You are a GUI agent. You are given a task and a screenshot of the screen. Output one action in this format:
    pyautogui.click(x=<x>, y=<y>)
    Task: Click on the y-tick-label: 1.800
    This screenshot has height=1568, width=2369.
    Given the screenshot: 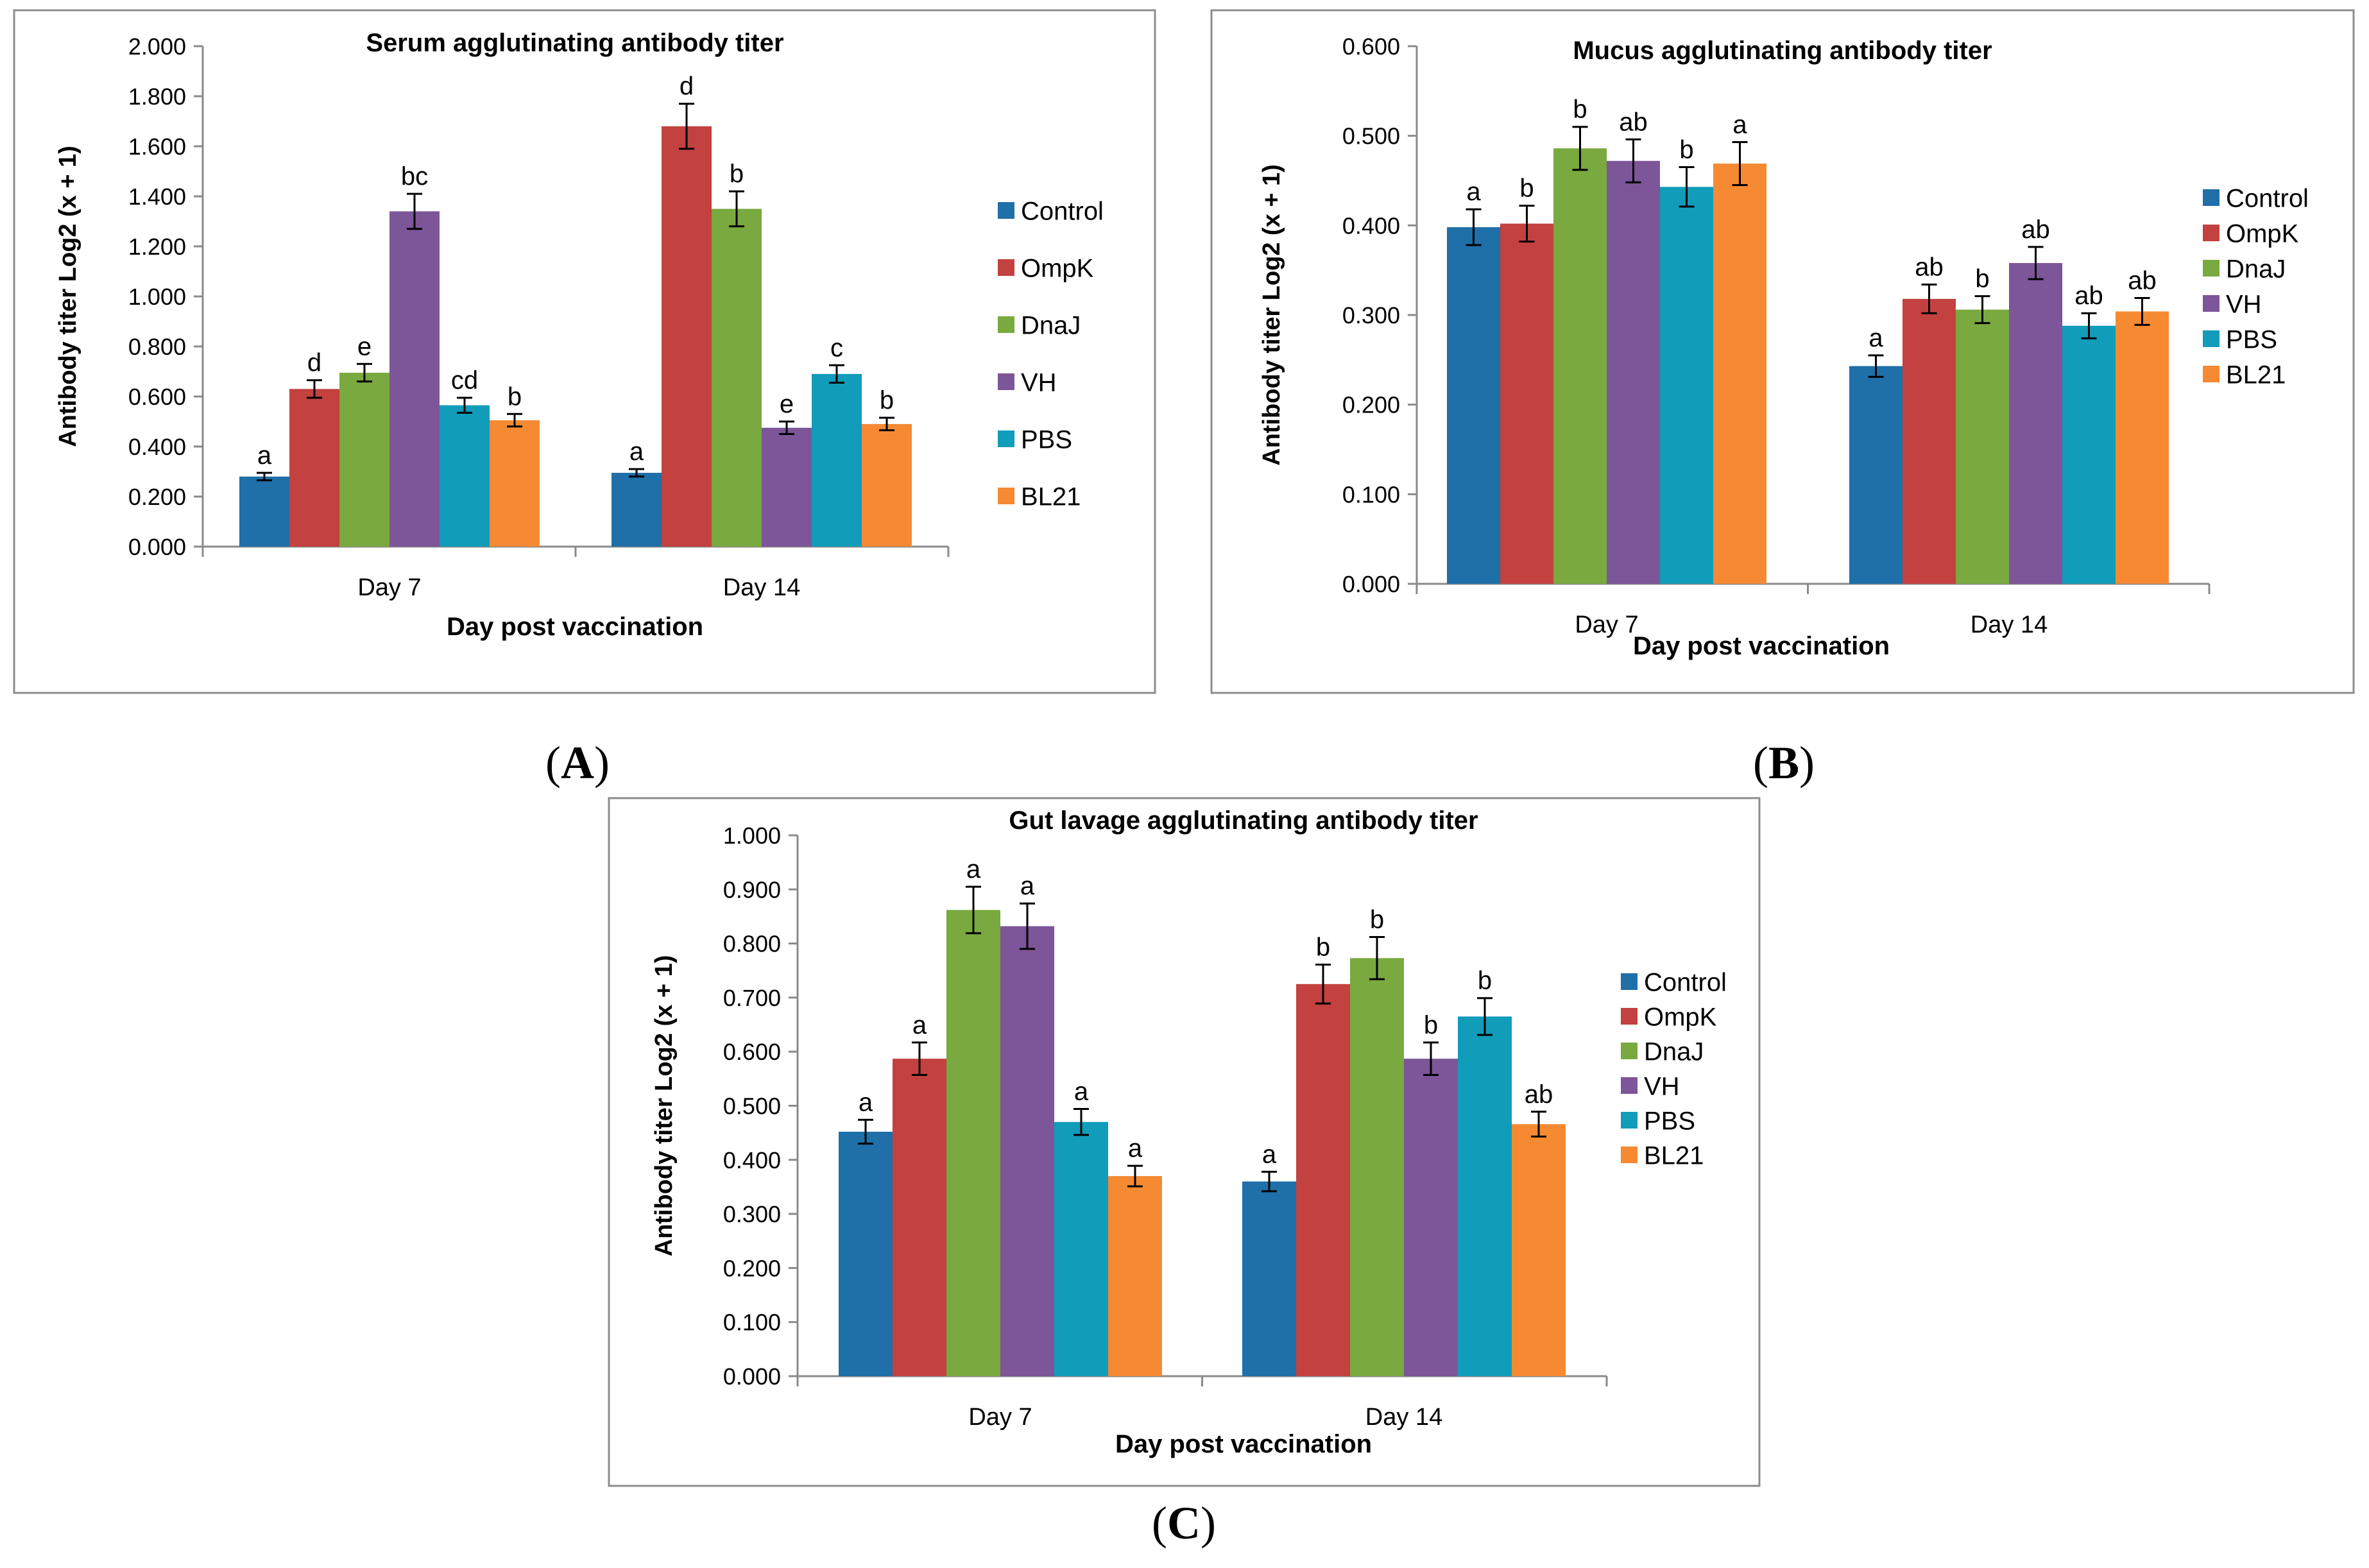 What is the action you would take?
    pyautogui.click(x=157, y=96)
    